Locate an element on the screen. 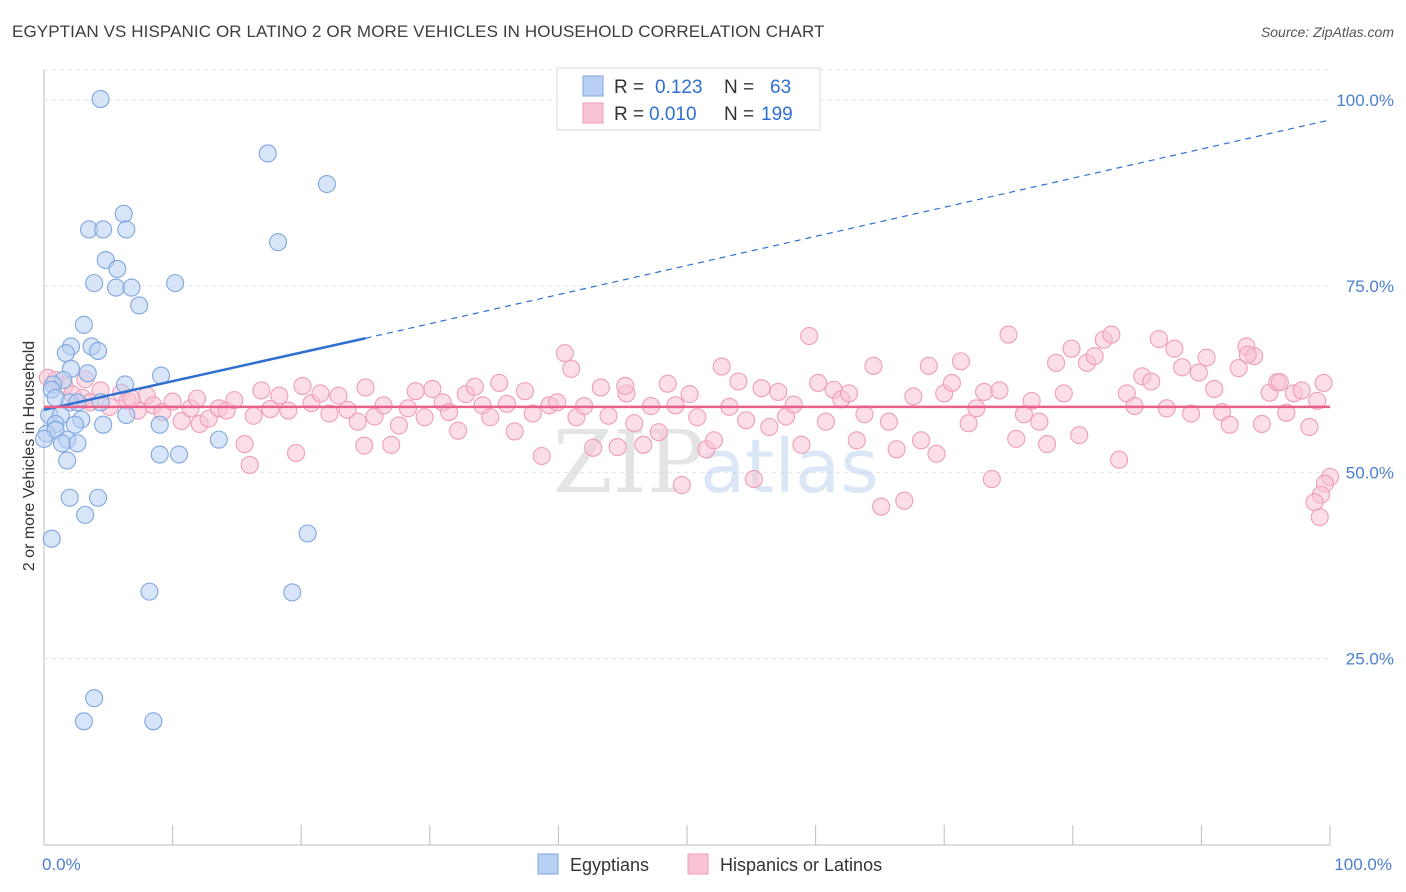 This screenshot has width=1406, height=892. legend-swatch-egyptians is located at coordinates (593, 86).